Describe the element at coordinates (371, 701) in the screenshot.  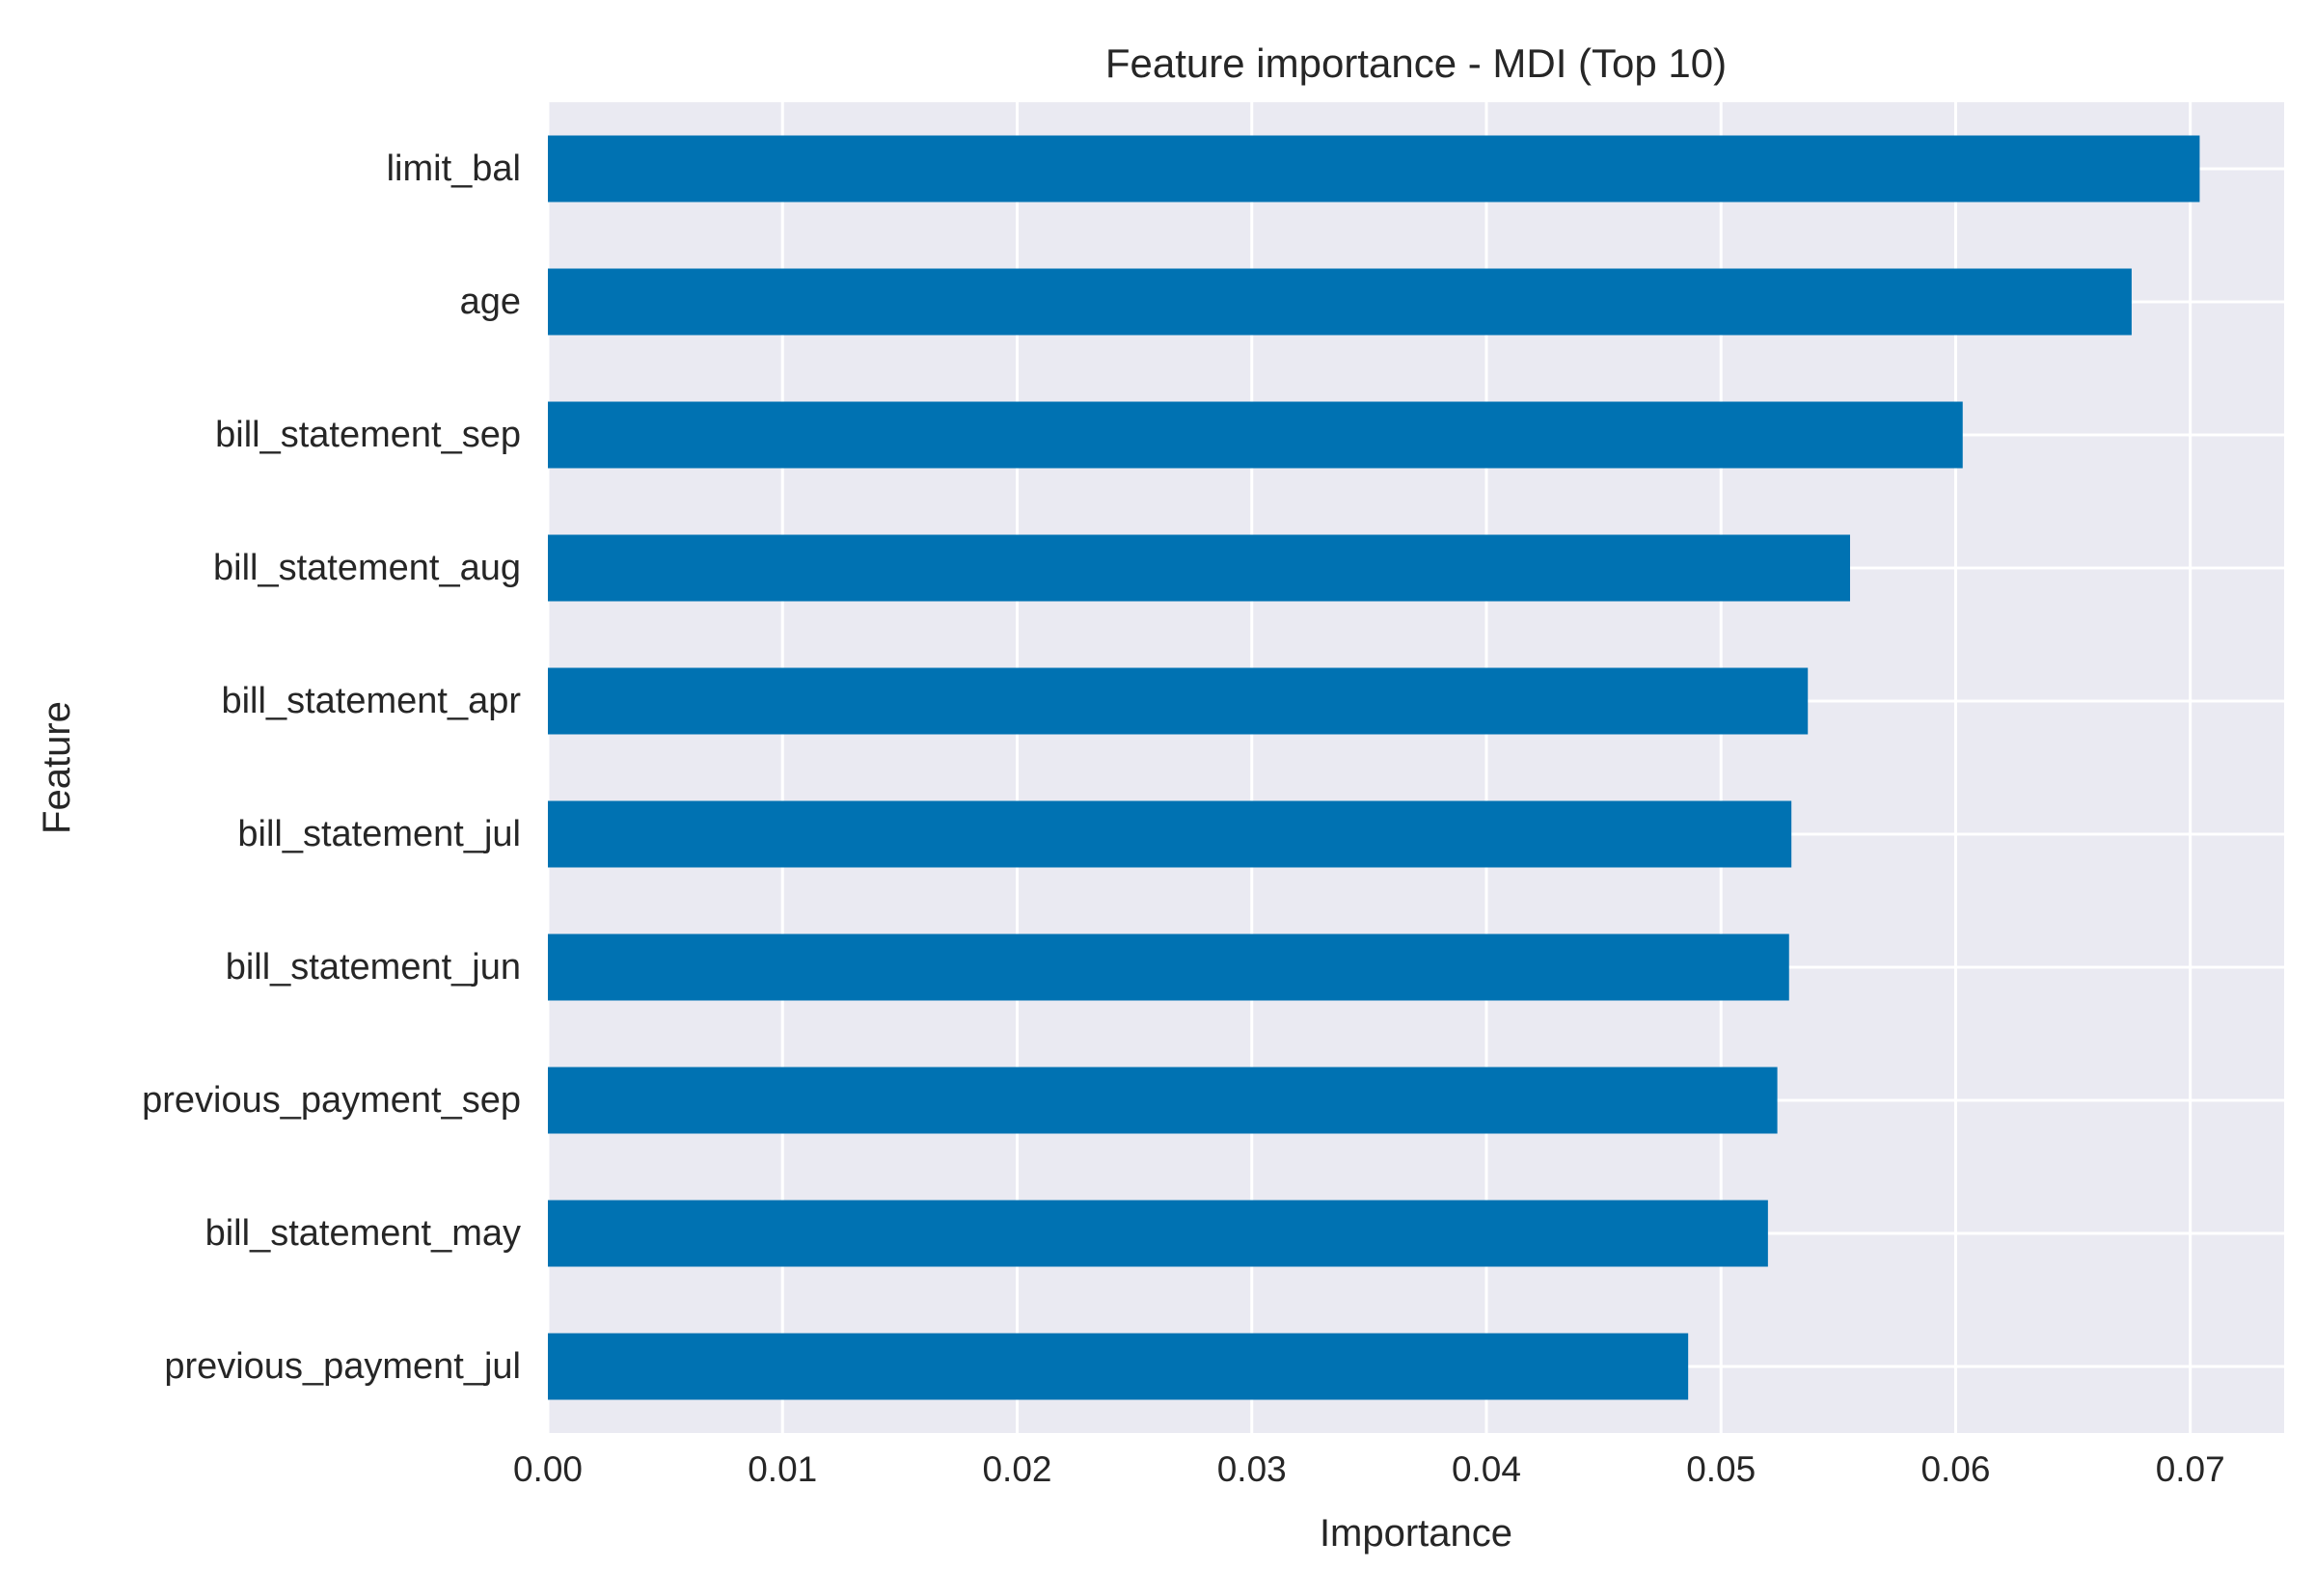
I see `y-tick-label: bill_statement_apr` at that location.